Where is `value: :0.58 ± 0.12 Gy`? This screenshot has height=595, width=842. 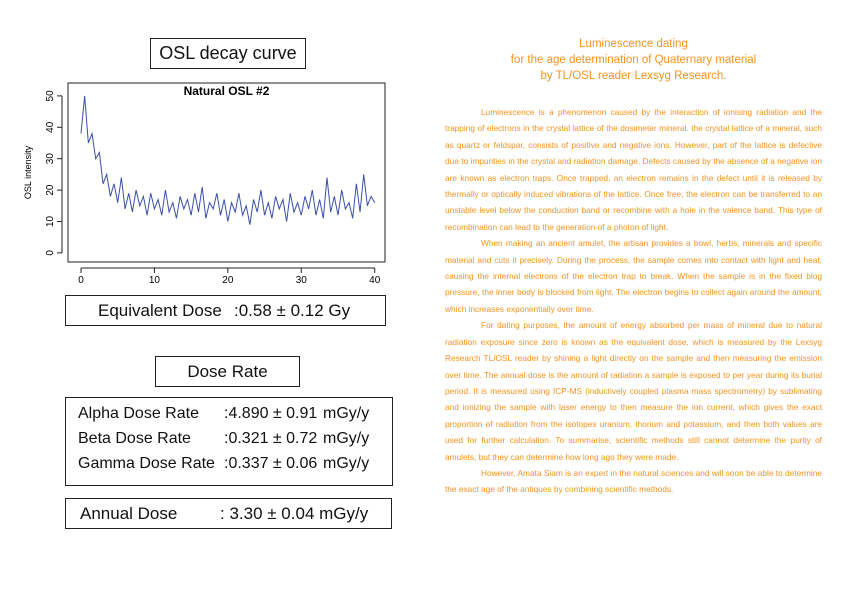
value: :0.58 ± 0.12 Gy is located at coordinates (292, 310).